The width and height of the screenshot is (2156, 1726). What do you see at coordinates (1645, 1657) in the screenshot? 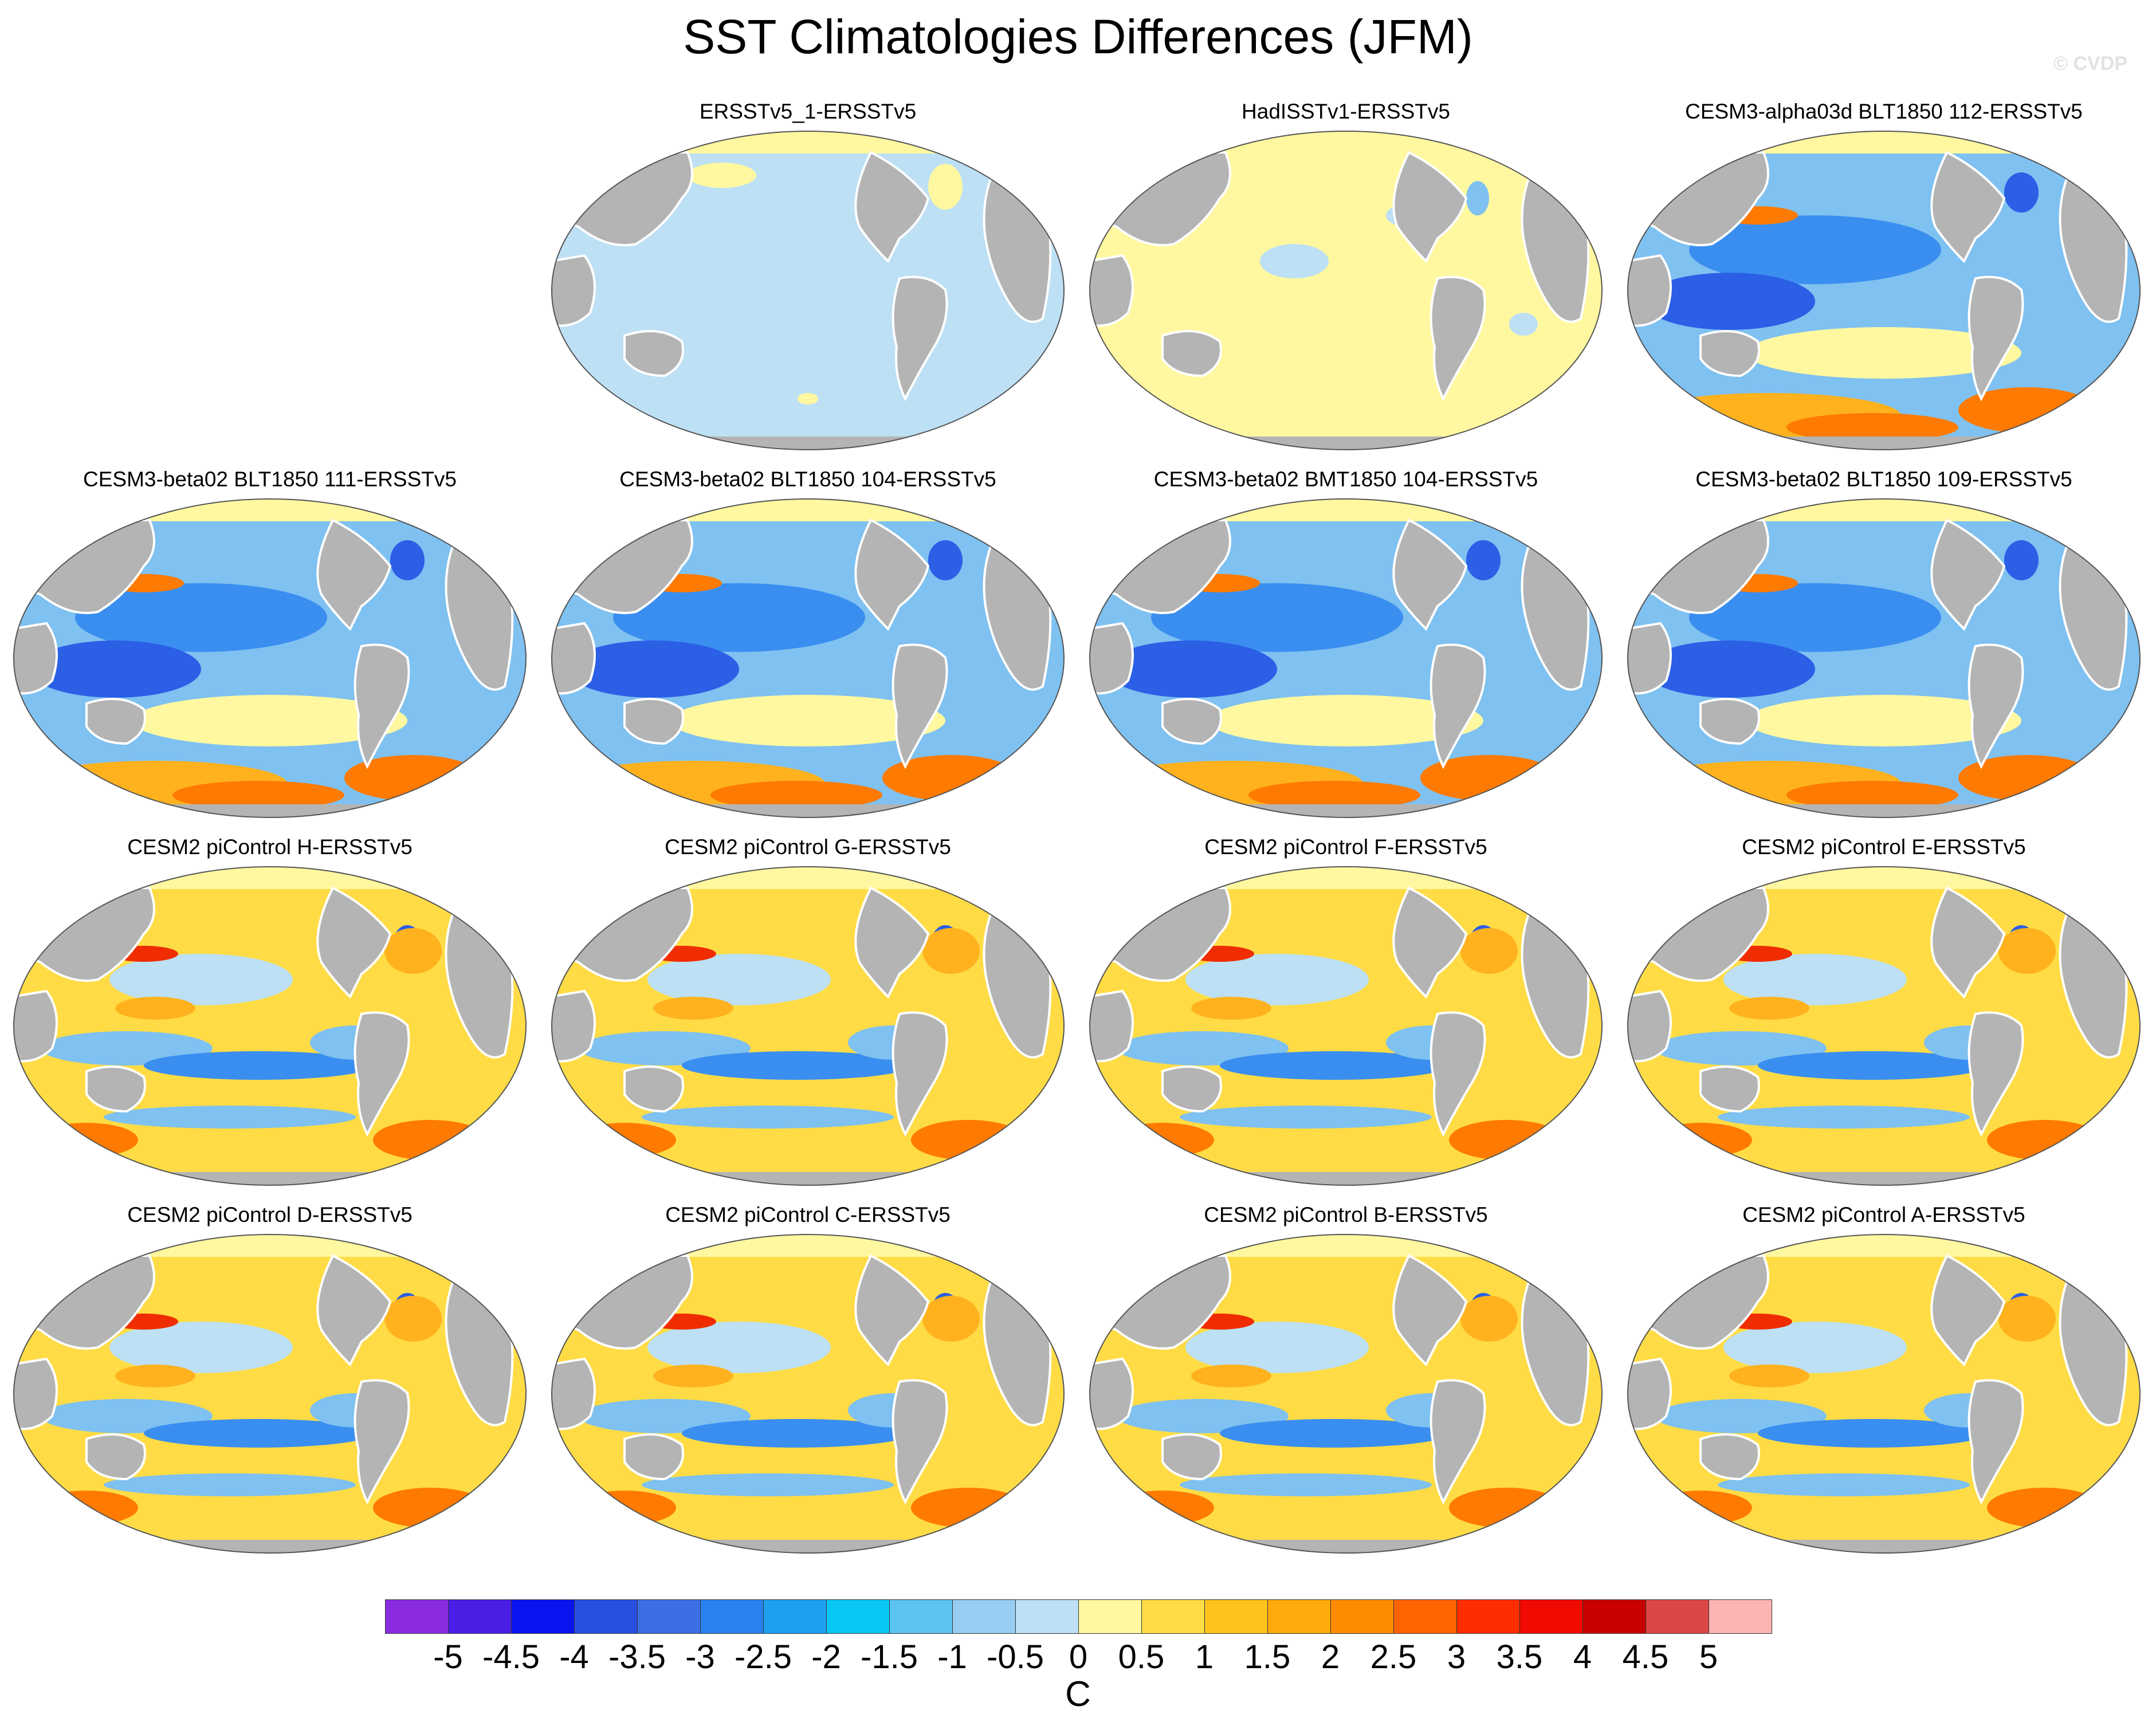
I see `colorbar-tick-label: 4.5` at bounding box center [1645, 1657].